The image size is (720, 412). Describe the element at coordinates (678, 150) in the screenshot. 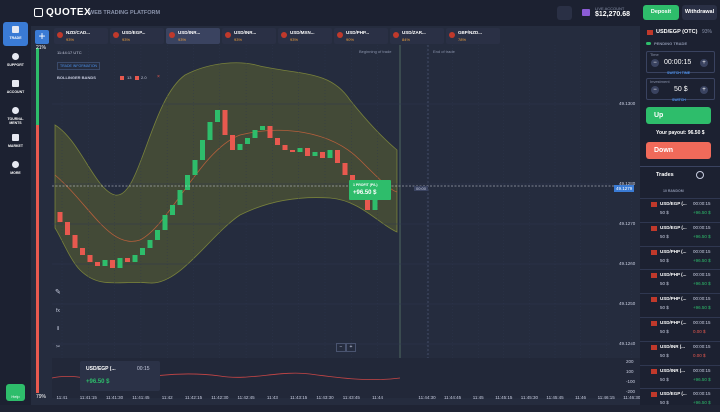

I see `down-button: Down` at that location.